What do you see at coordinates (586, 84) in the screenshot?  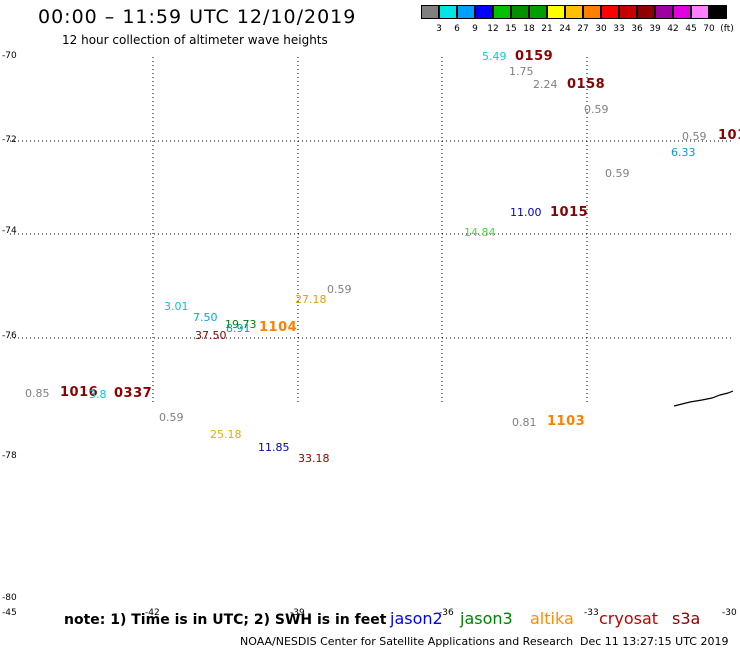 I see `pass-time-label: 0158` at bounding box center [586, 84].